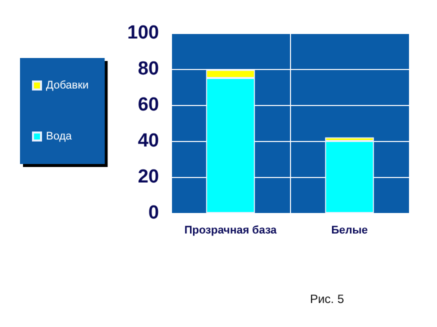 This screenshot has width=437, height=327. Describe the element at coordinates (148, 141) in the screenshot. I see `y-tick-label: 40` at that location.